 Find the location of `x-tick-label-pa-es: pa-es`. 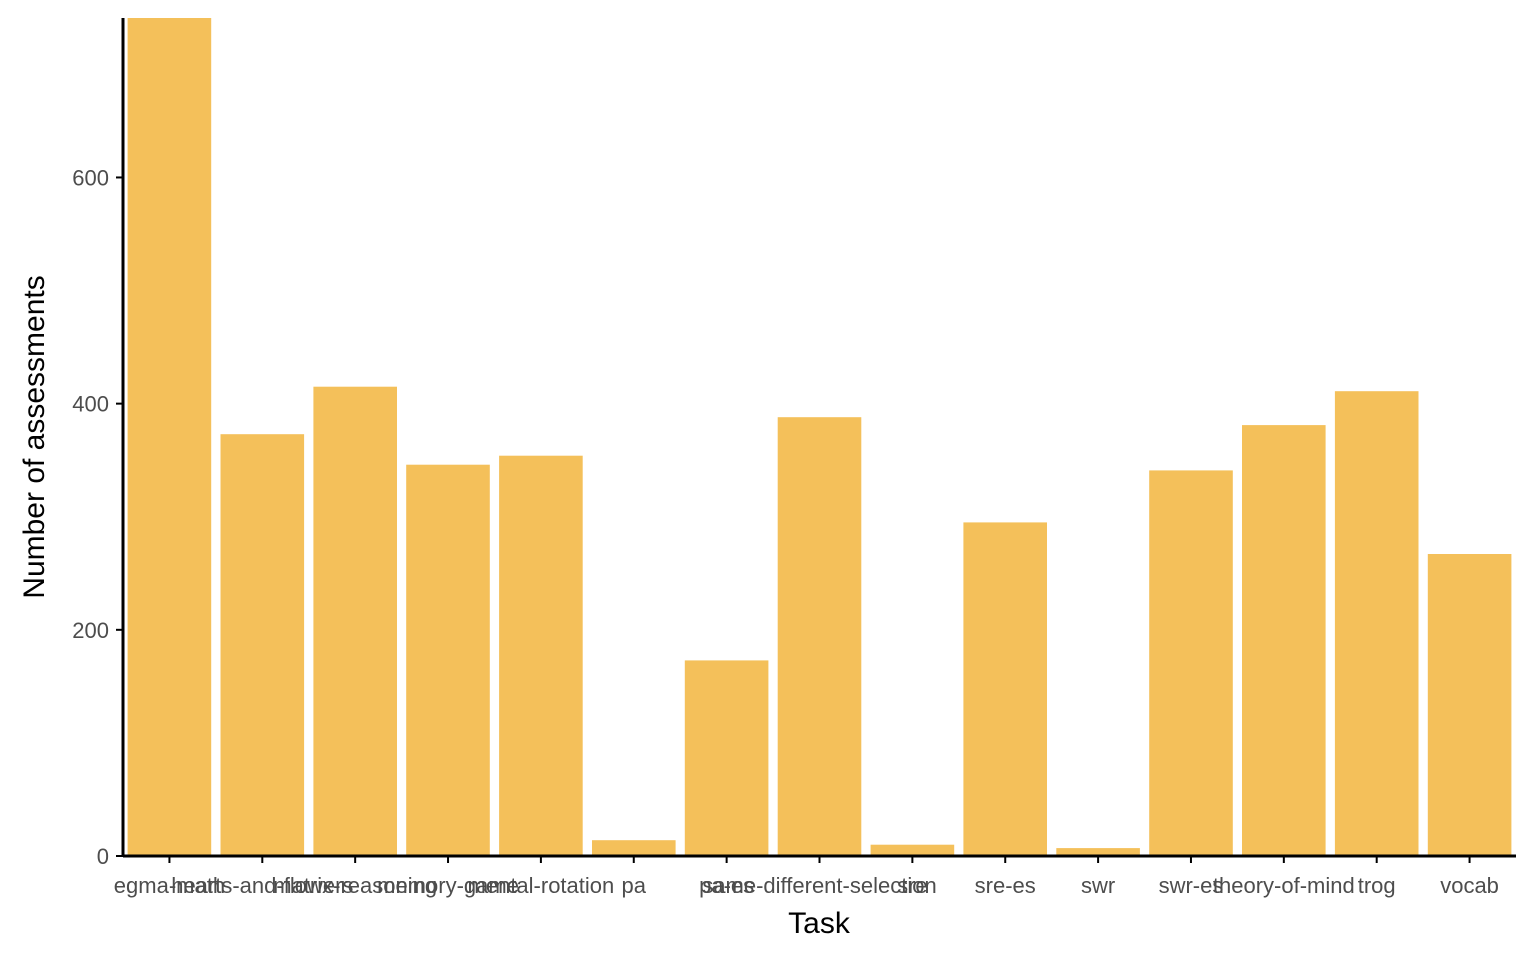

x-tick-label-pa-es: pa-es is located at coordinates (726, 885).